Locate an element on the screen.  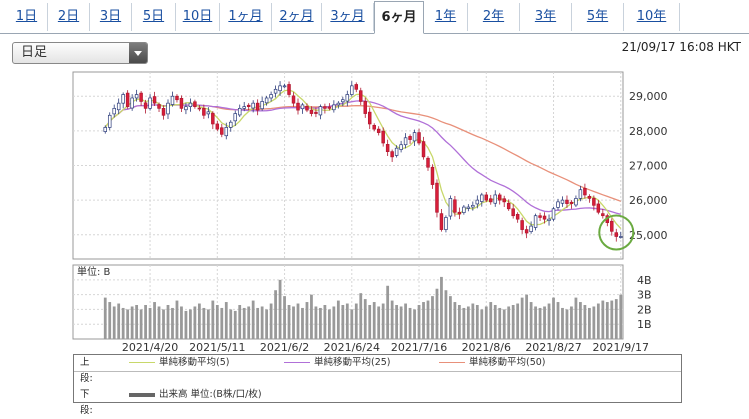
price-tick-label: 28,000 is located at coordinates (648, 131).